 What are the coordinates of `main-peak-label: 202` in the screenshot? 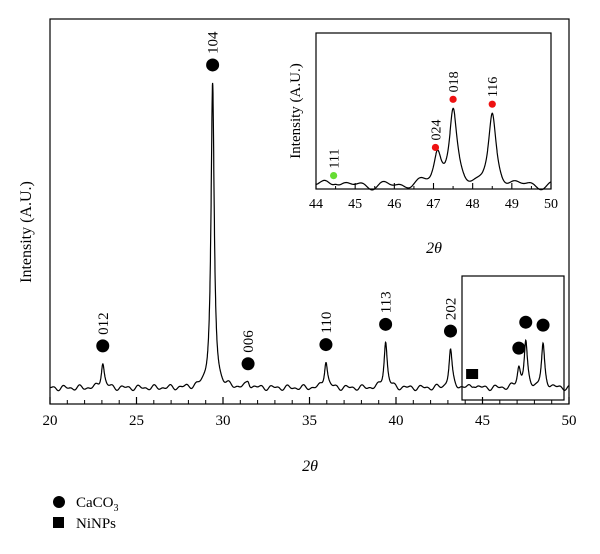 It's located at (451, 309).